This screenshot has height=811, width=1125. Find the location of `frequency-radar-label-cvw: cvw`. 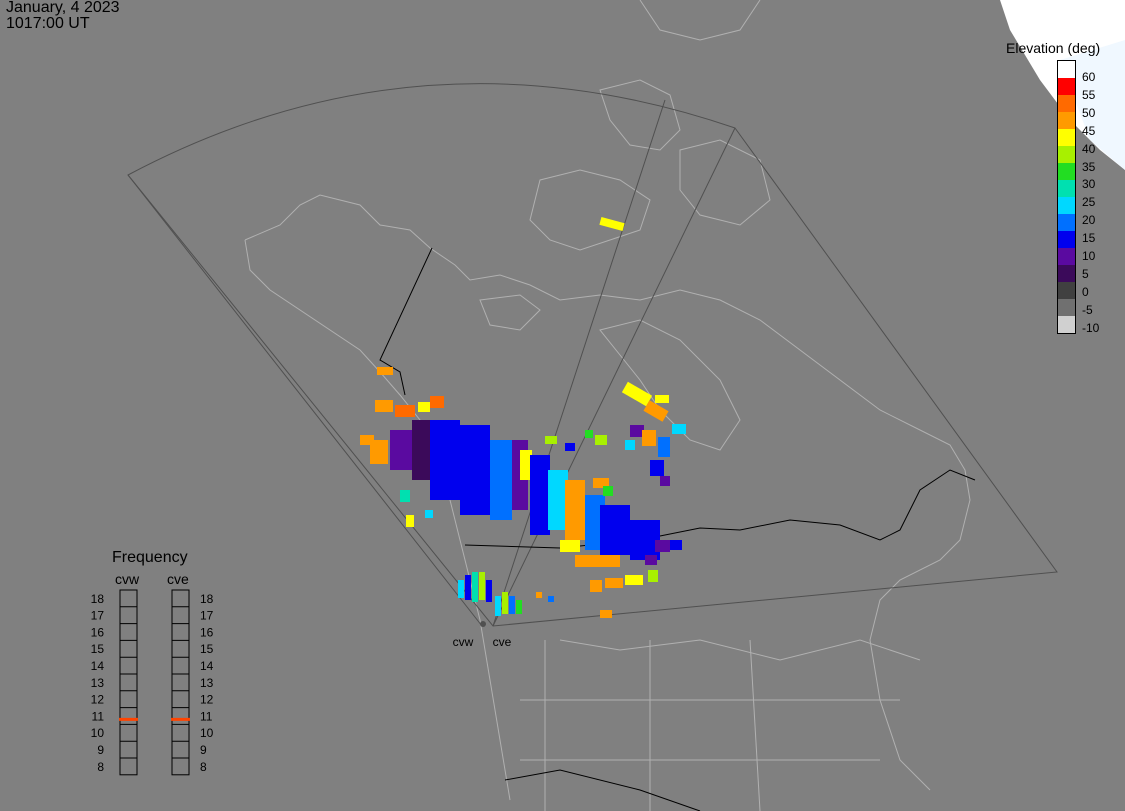

frequency-radar-label-cvw: cvw is located at coordinates (127, 579).